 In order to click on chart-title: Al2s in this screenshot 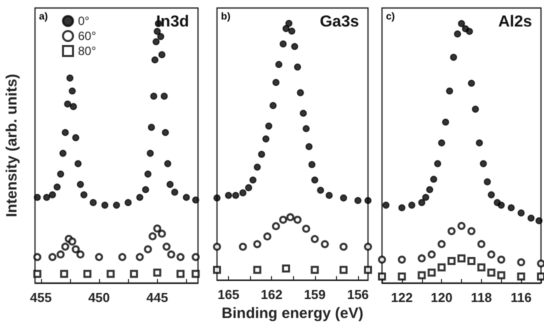, I will do `click(515, 22)`.